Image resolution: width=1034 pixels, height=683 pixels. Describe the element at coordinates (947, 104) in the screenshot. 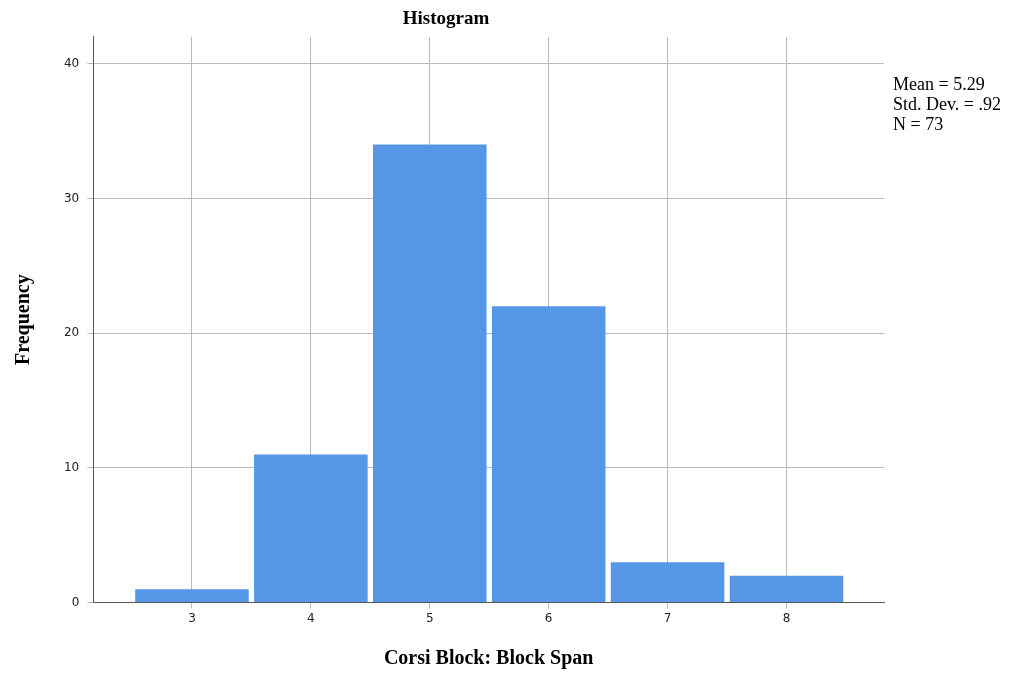

I see `text: Std. Dev. = .92` at that location.